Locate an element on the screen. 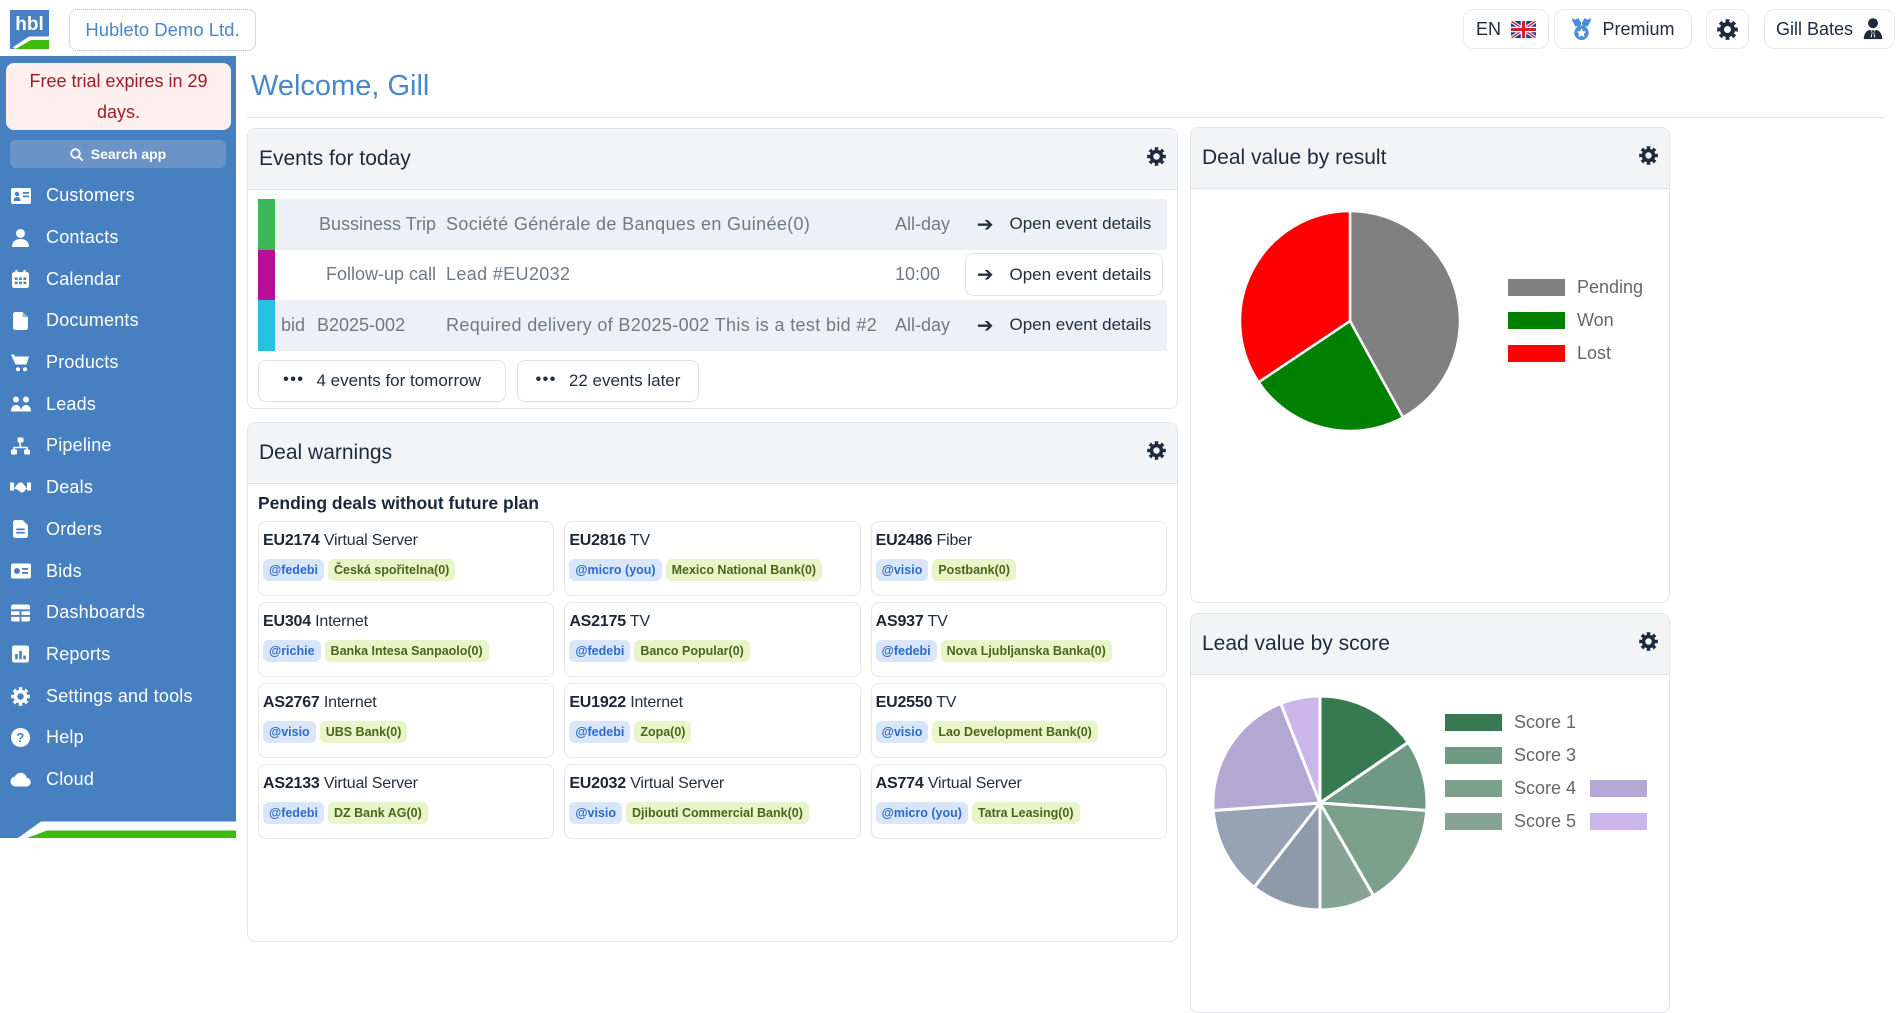  svg-text: hbl is located at coordinates (29, 24).